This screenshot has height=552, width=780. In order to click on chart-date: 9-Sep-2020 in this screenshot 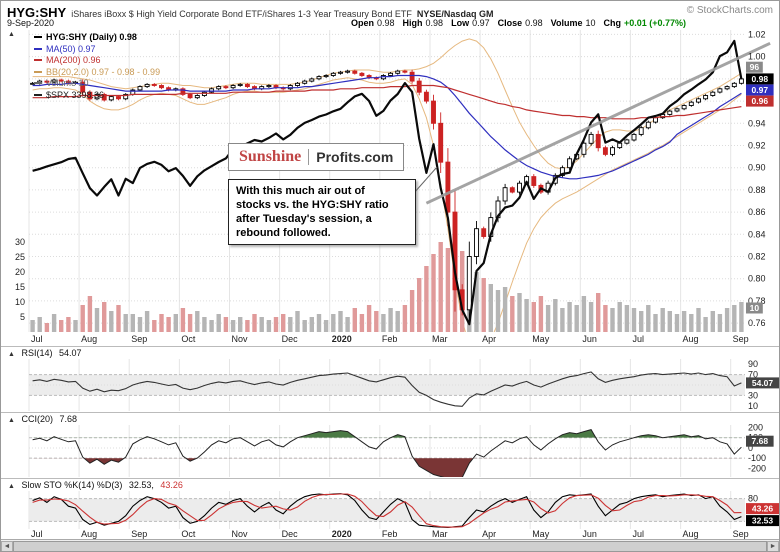, I will do `click(31, 23)`.